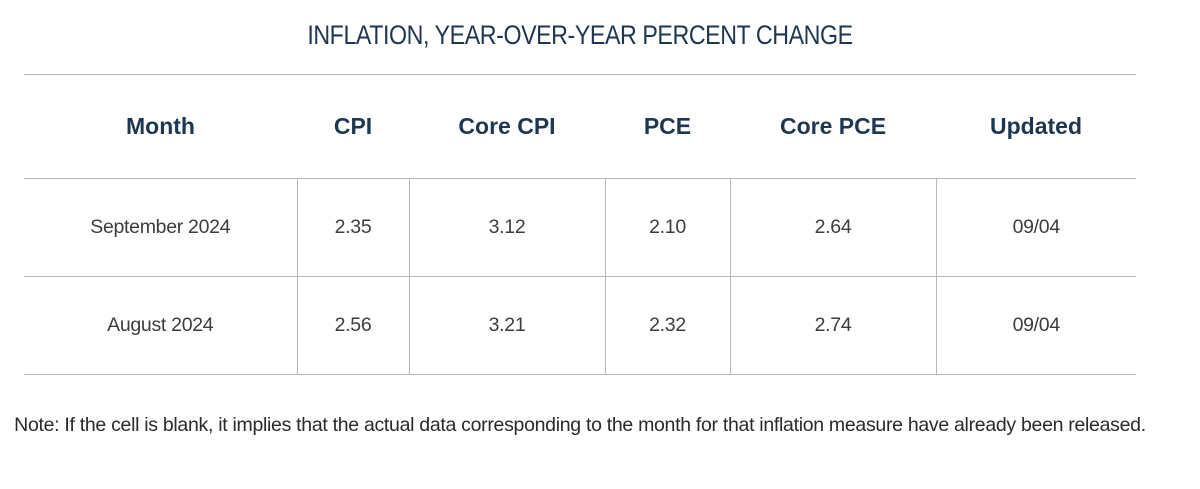 This screenshot has height=489, width=1200. What do you see at coordinates (352, 227) in the screenshot?
I see `cell-cpi: 2.35` at bounding box center [352, 227].